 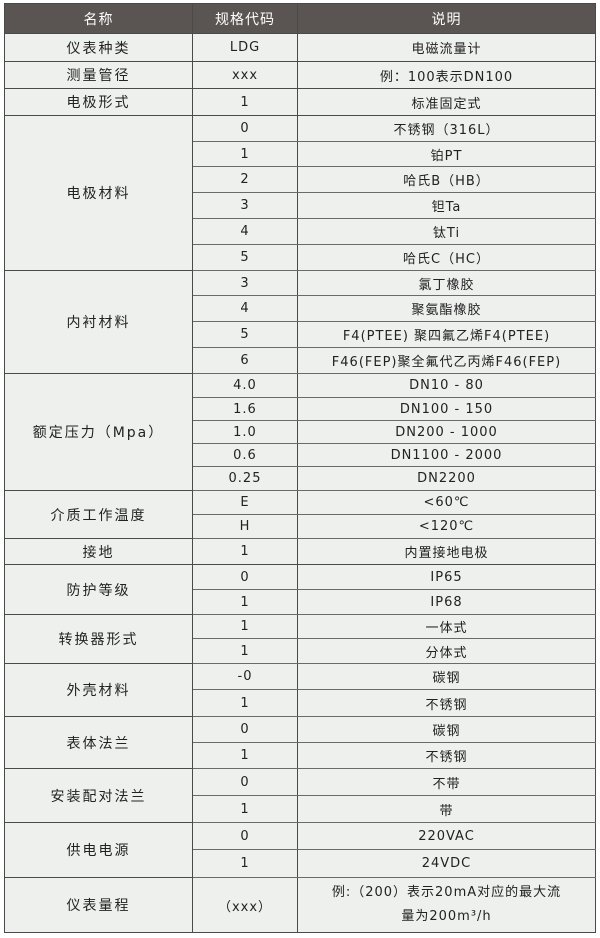 I want to click on table-row: 1 24VDC, so click(x=300, y=863).